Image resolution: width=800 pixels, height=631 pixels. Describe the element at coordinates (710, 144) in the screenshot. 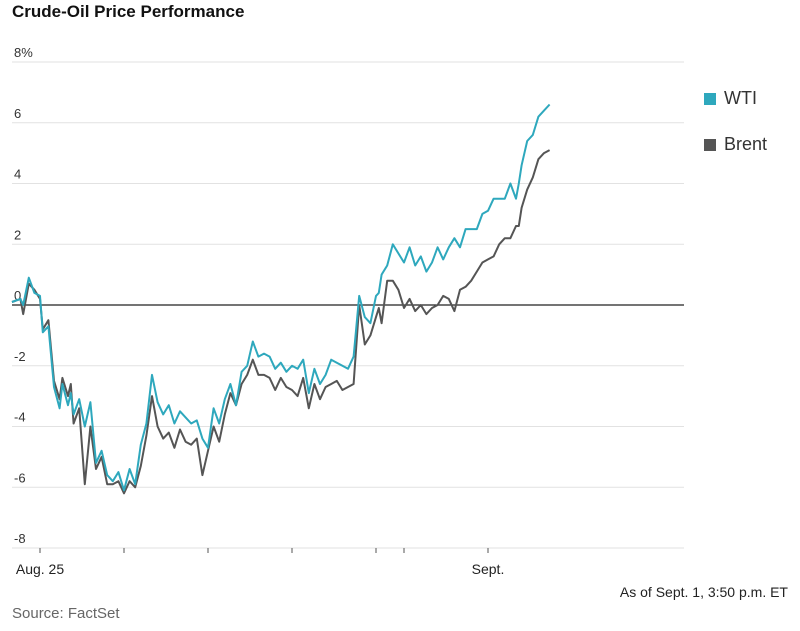

I see `legend-swatch-brent` at that location.